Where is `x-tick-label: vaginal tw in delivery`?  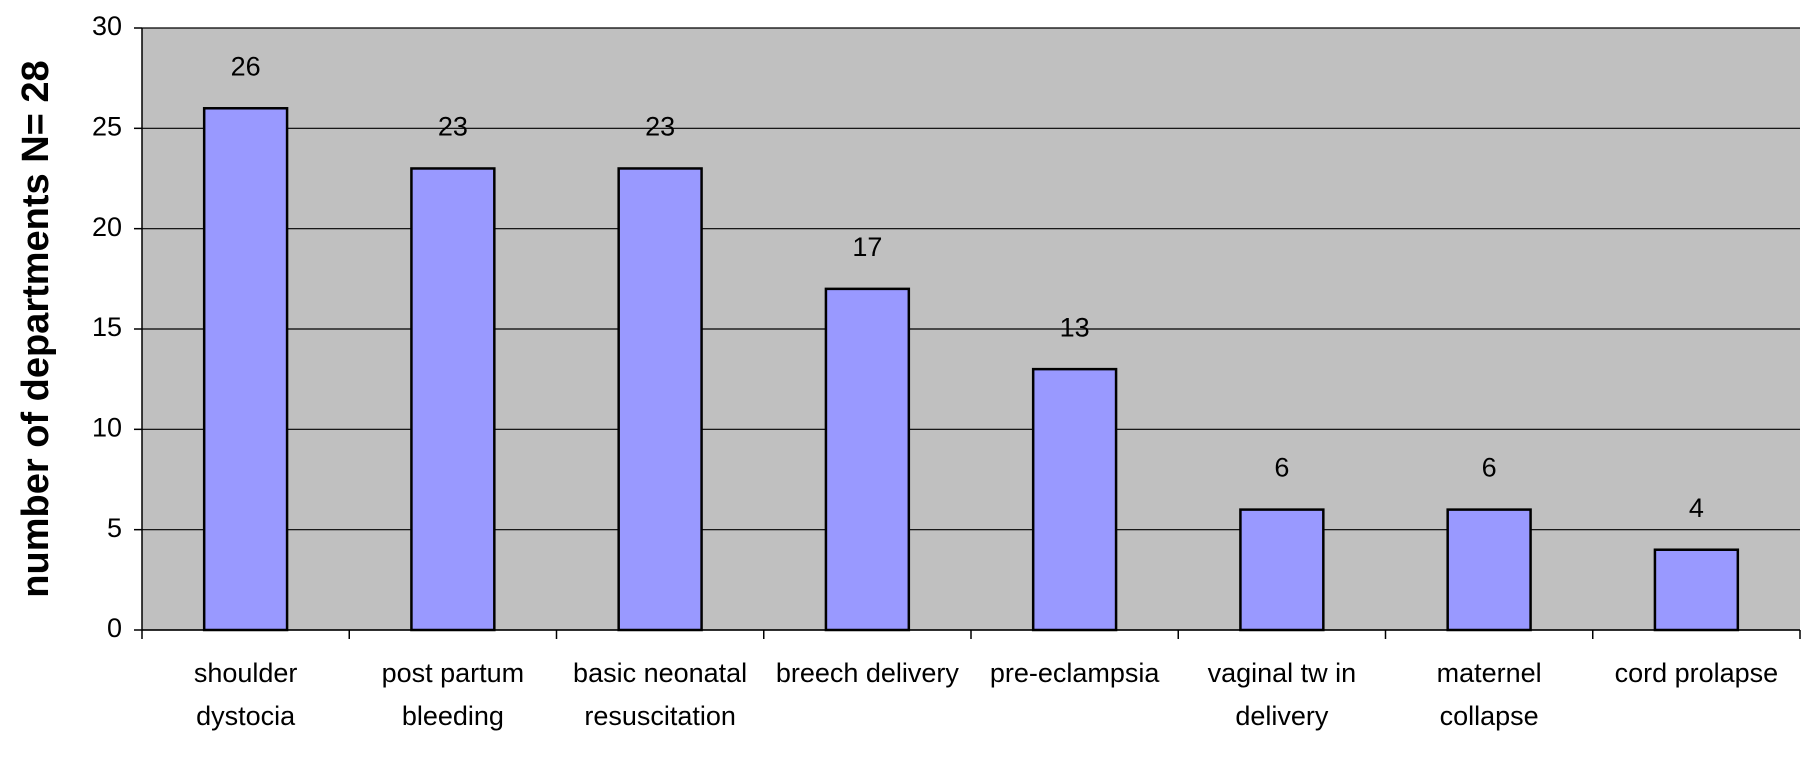
x-tick-label: vaginal tw in delivery is located at coordinates (1282, 694).